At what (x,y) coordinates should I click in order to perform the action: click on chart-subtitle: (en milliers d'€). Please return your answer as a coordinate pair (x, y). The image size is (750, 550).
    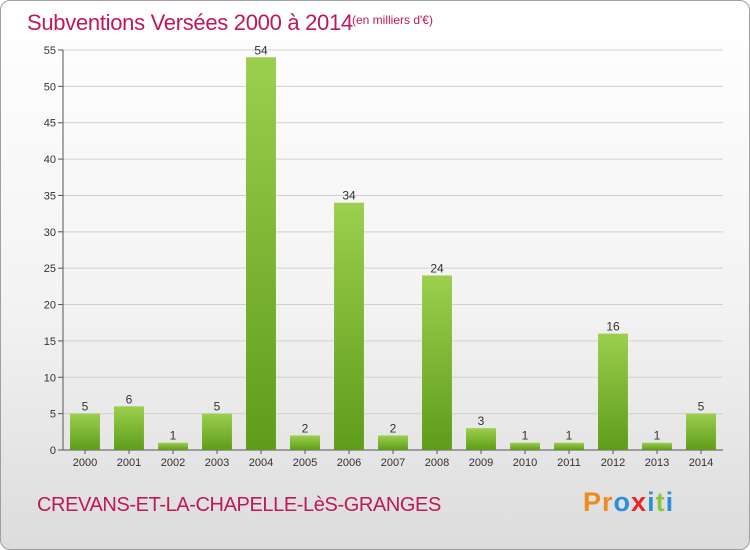
    Looking at the image, I should click on (392, 20).